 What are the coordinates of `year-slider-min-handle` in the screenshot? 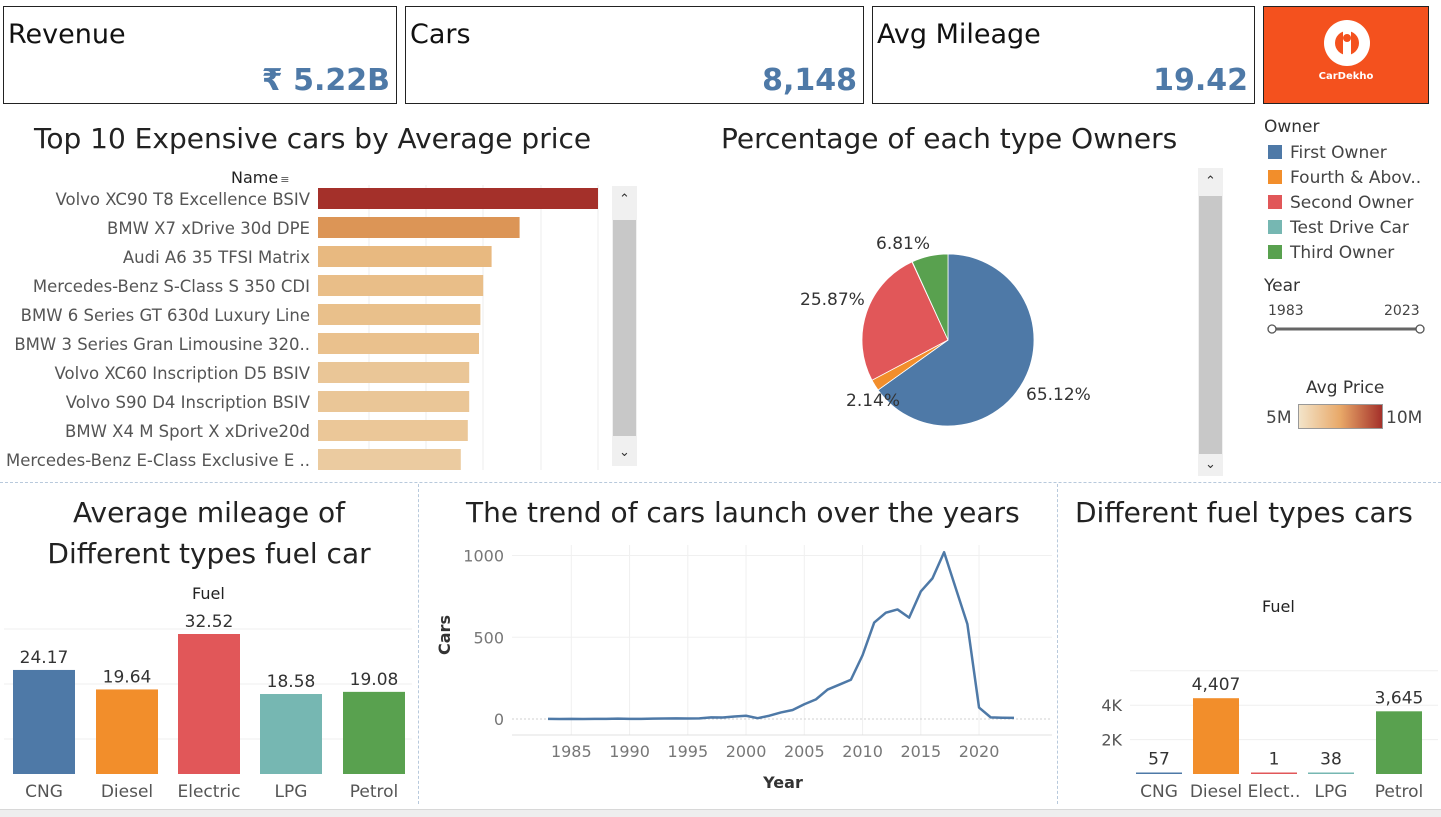 It's located at (1272, 329).